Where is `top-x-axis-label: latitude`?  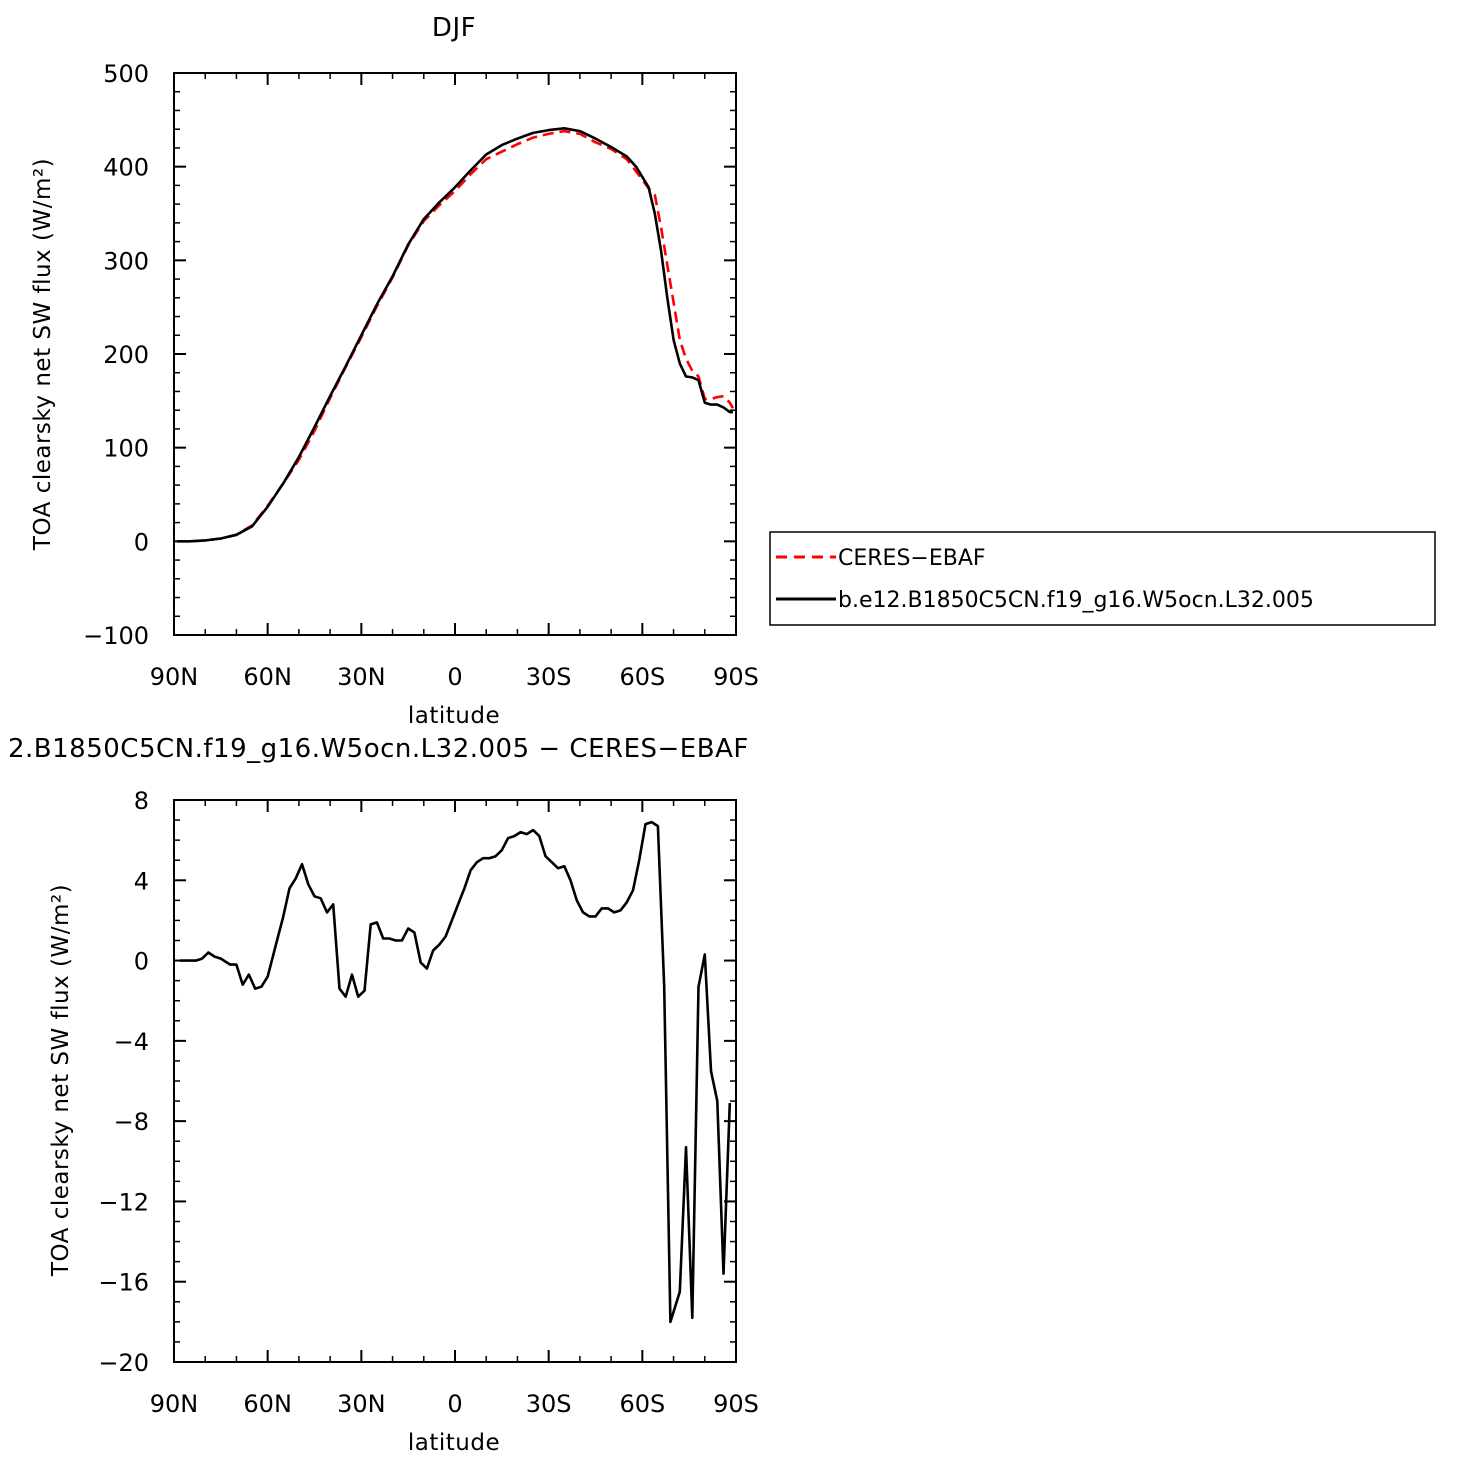
top-x-axis-label: latitude is located at coordinates (454, 716).